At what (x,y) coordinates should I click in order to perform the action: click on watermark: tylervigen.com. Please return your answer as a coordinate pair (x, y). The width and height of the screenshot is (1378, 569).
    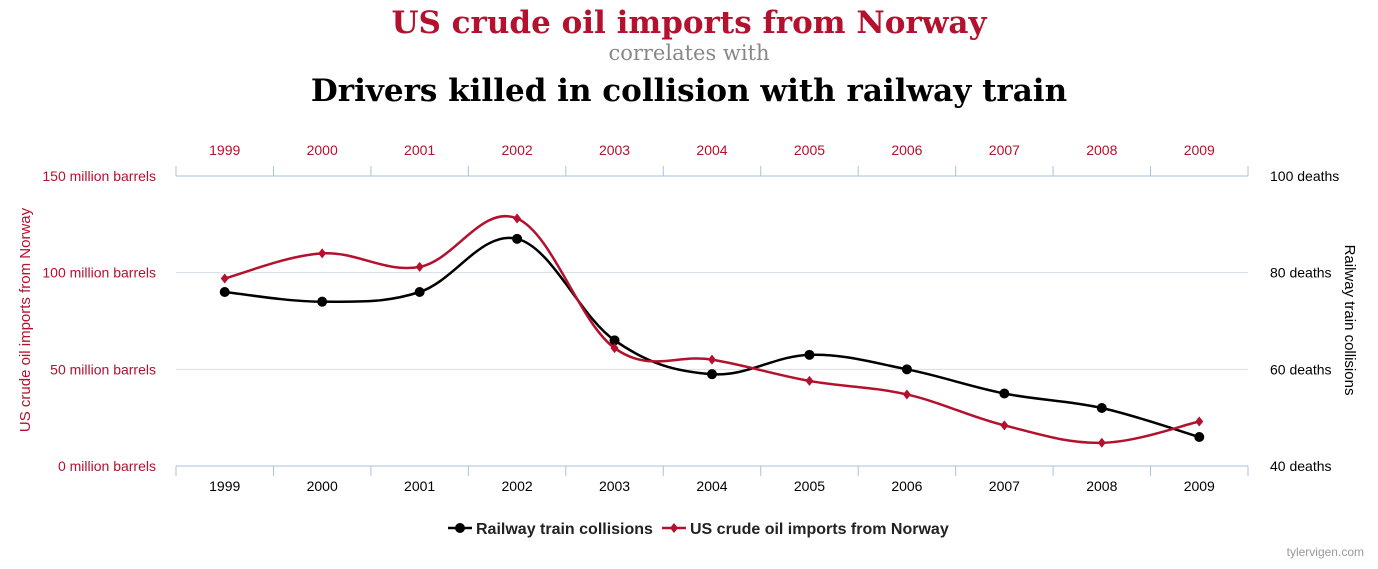
    Looking at the image, I should click on (1325, 552).